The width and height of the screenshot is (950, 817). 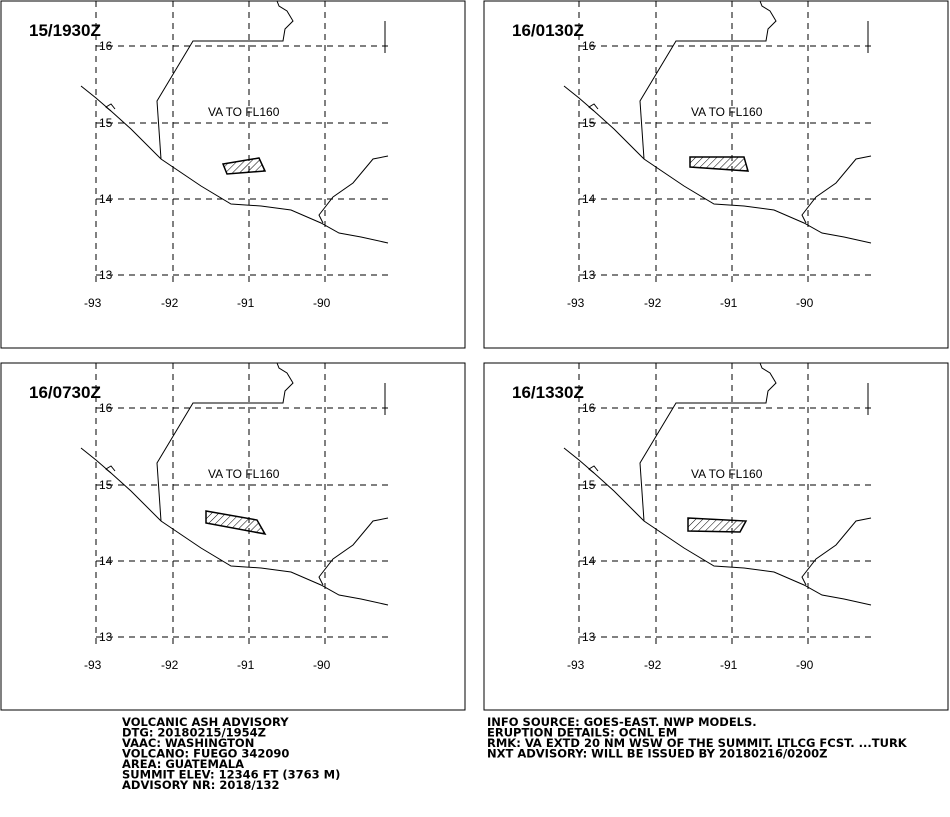 What do you see at coordinates (548, 30) in the screenshot?
I see `valid-time: 16/0130Z` at bounding box center [548, 30].